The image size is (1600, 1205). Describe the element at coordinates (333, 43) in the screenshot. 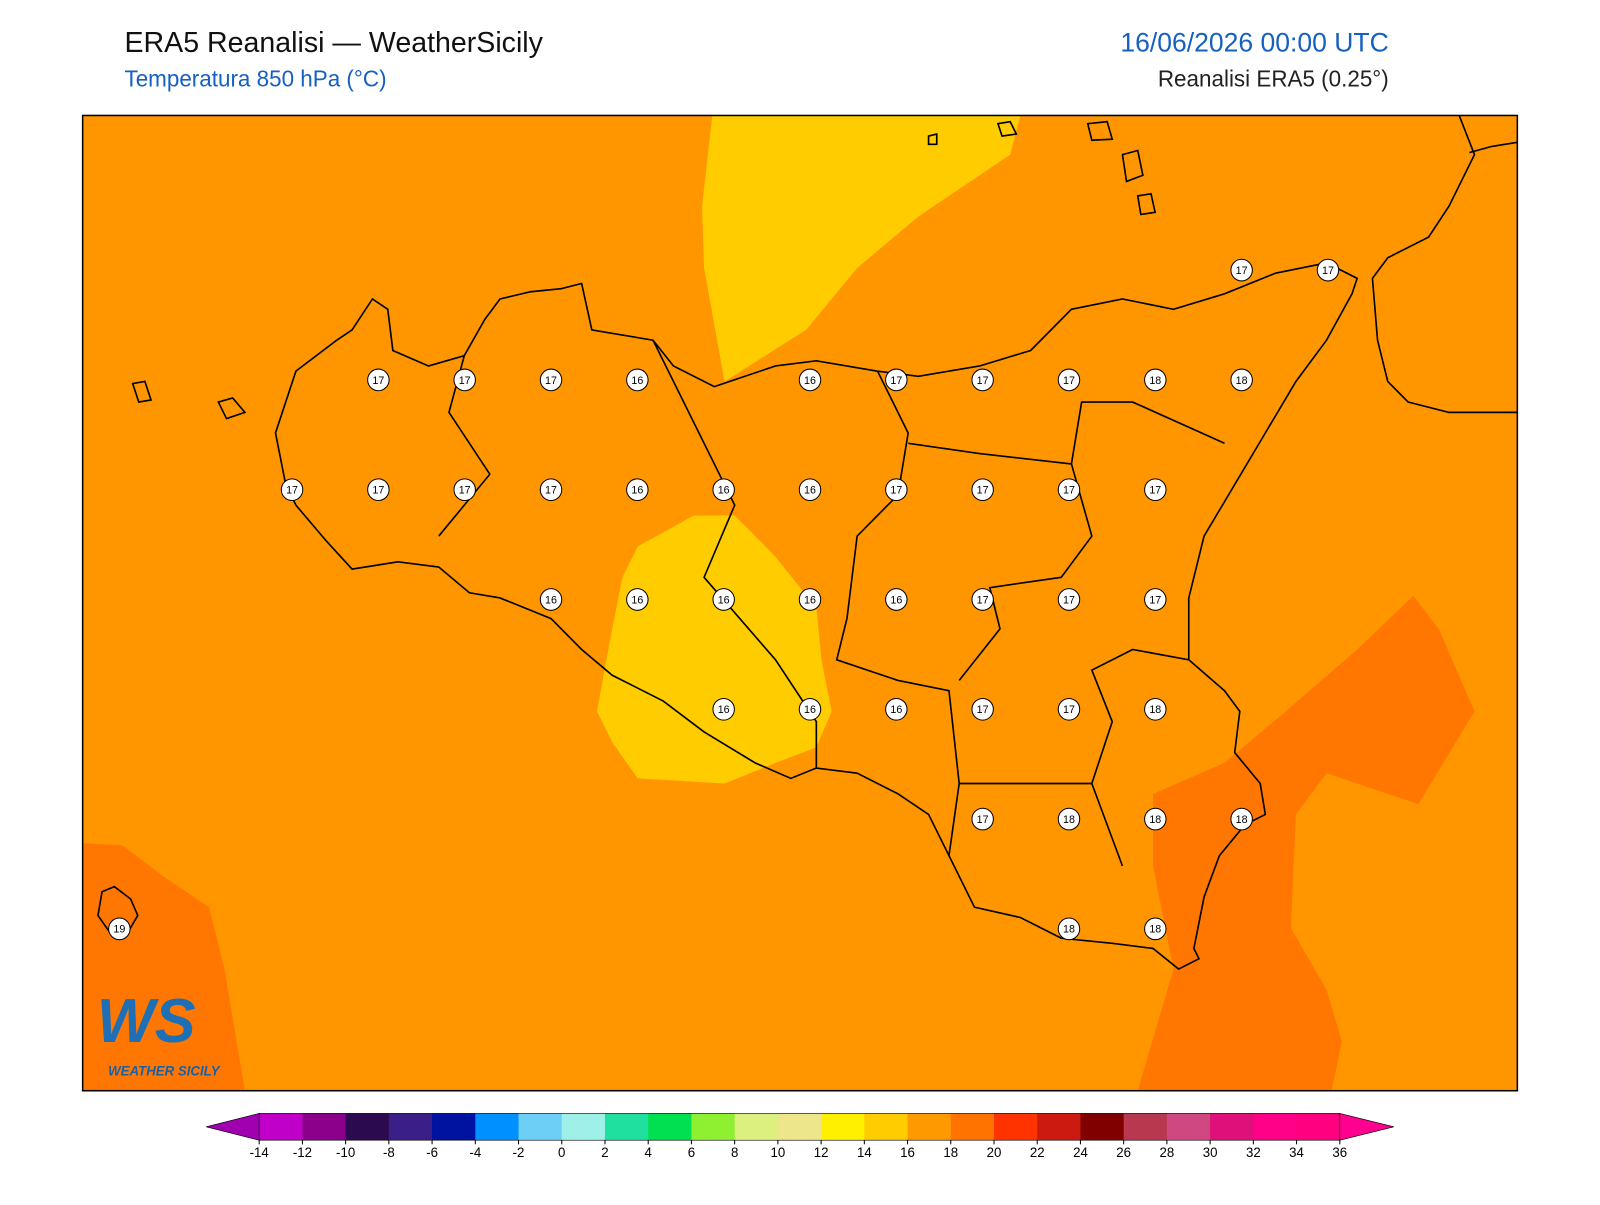

I see `title: ERA5 Reanalisi — WeatherSicily` at that location.